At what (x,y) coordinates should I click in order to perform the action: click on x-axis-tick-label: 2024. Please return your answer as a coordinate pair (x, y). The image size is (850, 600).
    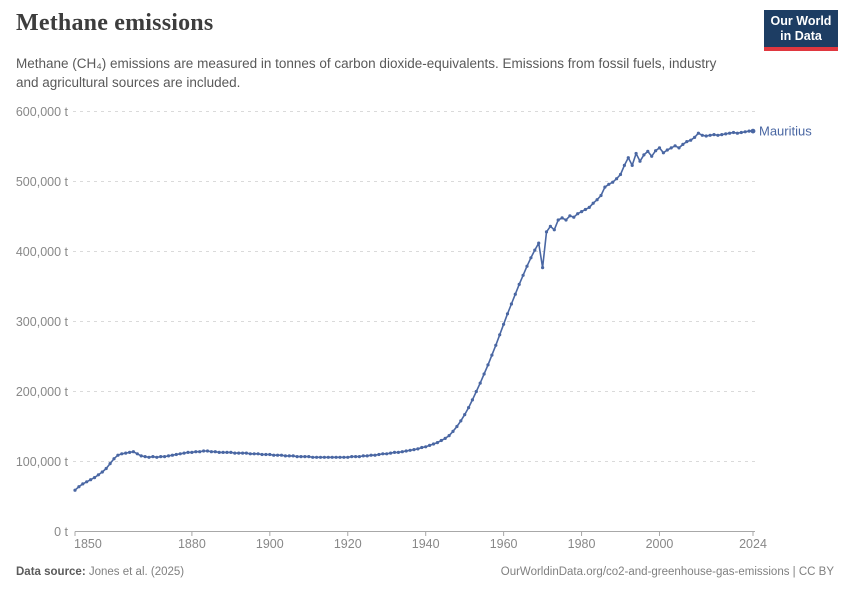
    Looking at the image, I should click on (753, 544).